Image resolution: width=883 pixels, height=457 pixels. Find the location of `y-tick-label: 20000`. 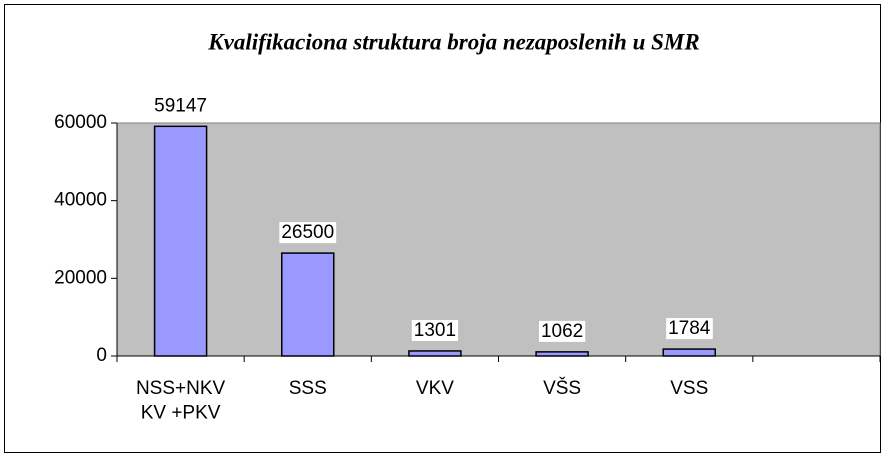

y-tick-label: 20000 is located at coordinates (80, 277).